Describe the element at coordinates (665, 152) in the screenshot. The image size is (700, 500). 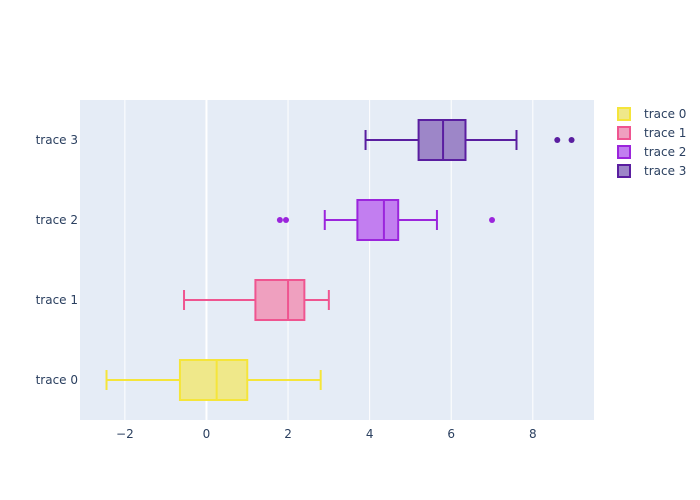
I see `legend-label: trace 2` at that location.